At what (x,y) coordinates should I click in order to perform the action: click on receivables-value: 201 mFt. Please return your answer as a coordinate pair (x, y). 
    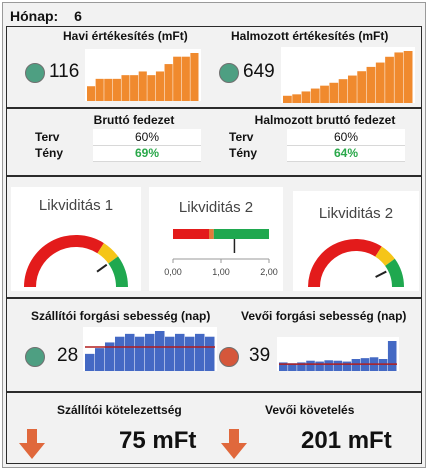
    Looking at the image, I should click on (346, 440).